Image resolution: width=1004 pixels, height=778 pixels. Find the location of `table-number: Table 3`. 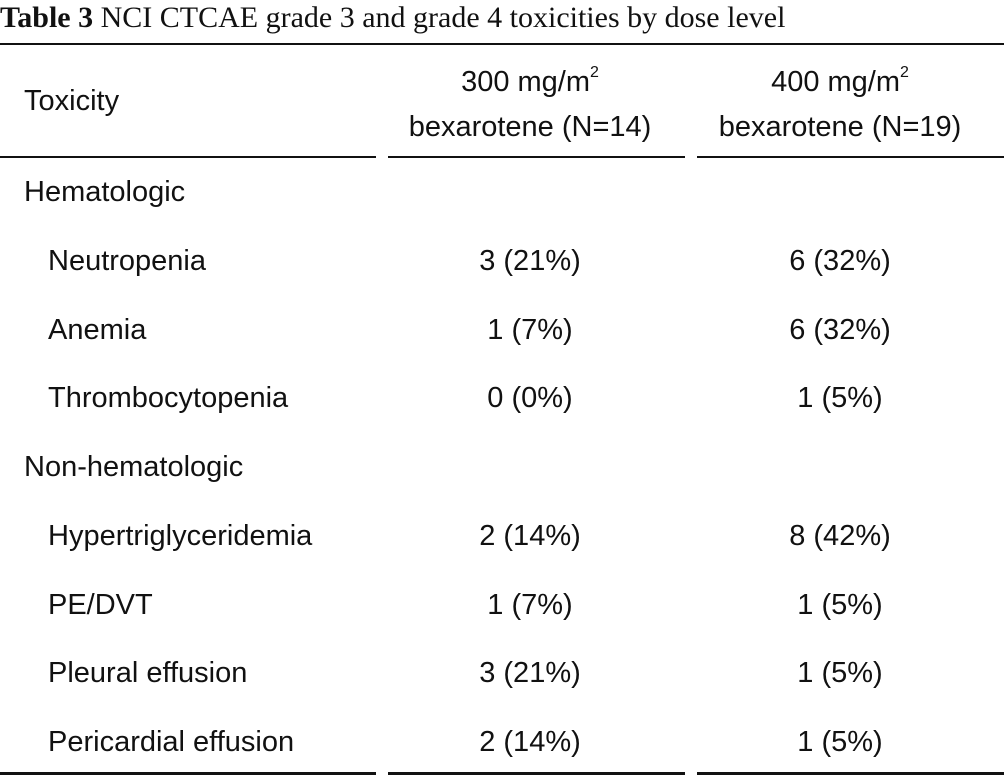

table-number: Table 3 is located at coordinates (47, 17).